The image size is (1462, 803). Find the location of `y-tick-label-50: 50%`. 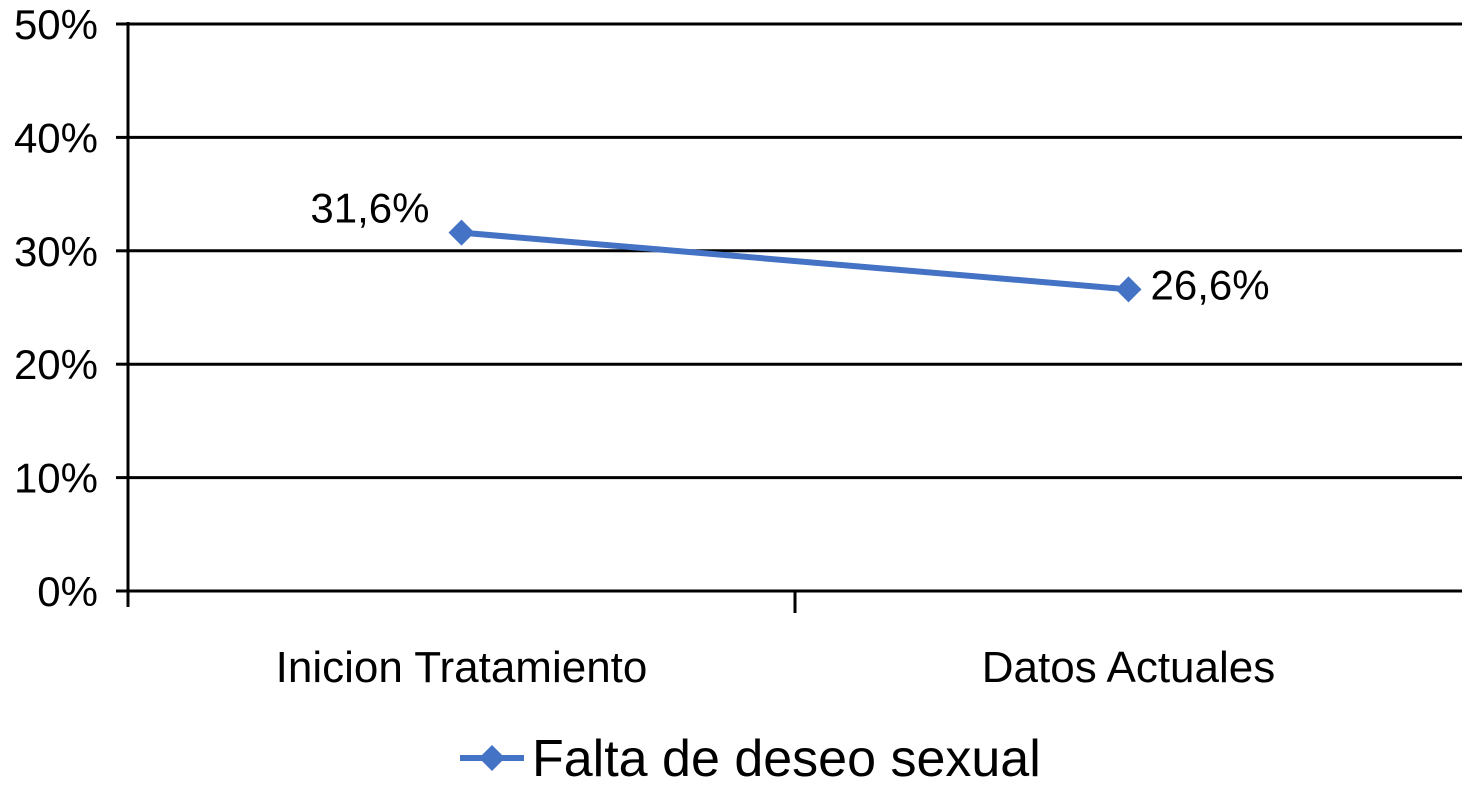

y-tick-label-50: 50% is located at coordinates (56, 24).